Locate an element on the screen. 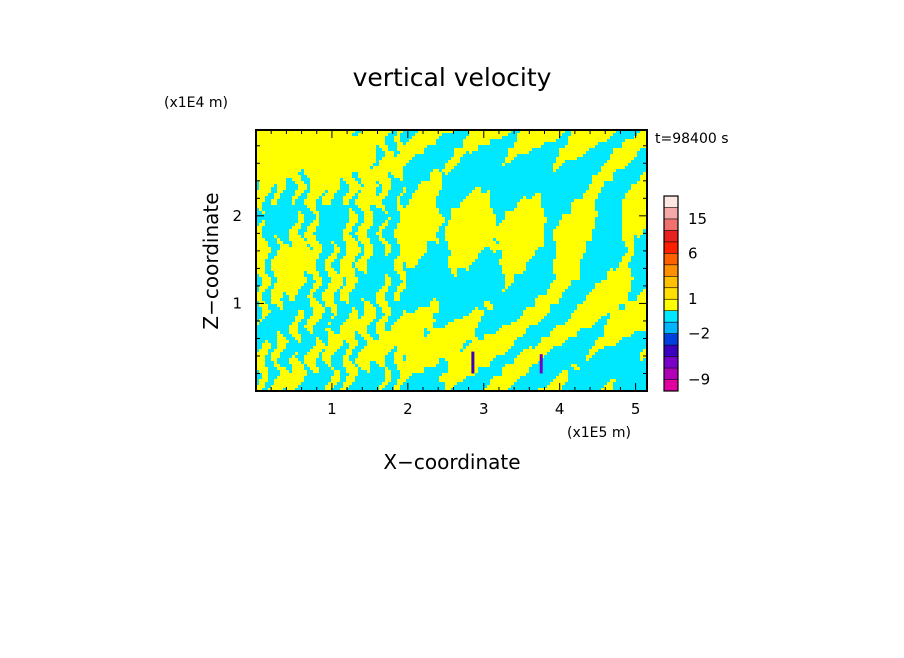 The height and width of the screenshot is (658, 904). x-tick-label: 4 is located at coordinates (560, 409).